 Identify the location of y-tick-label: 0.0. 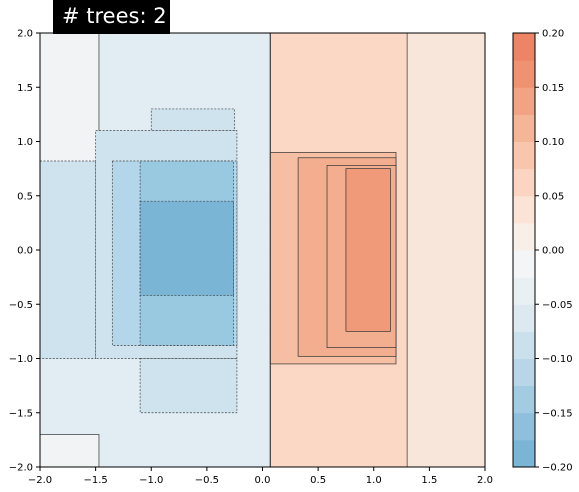
(25, 251).